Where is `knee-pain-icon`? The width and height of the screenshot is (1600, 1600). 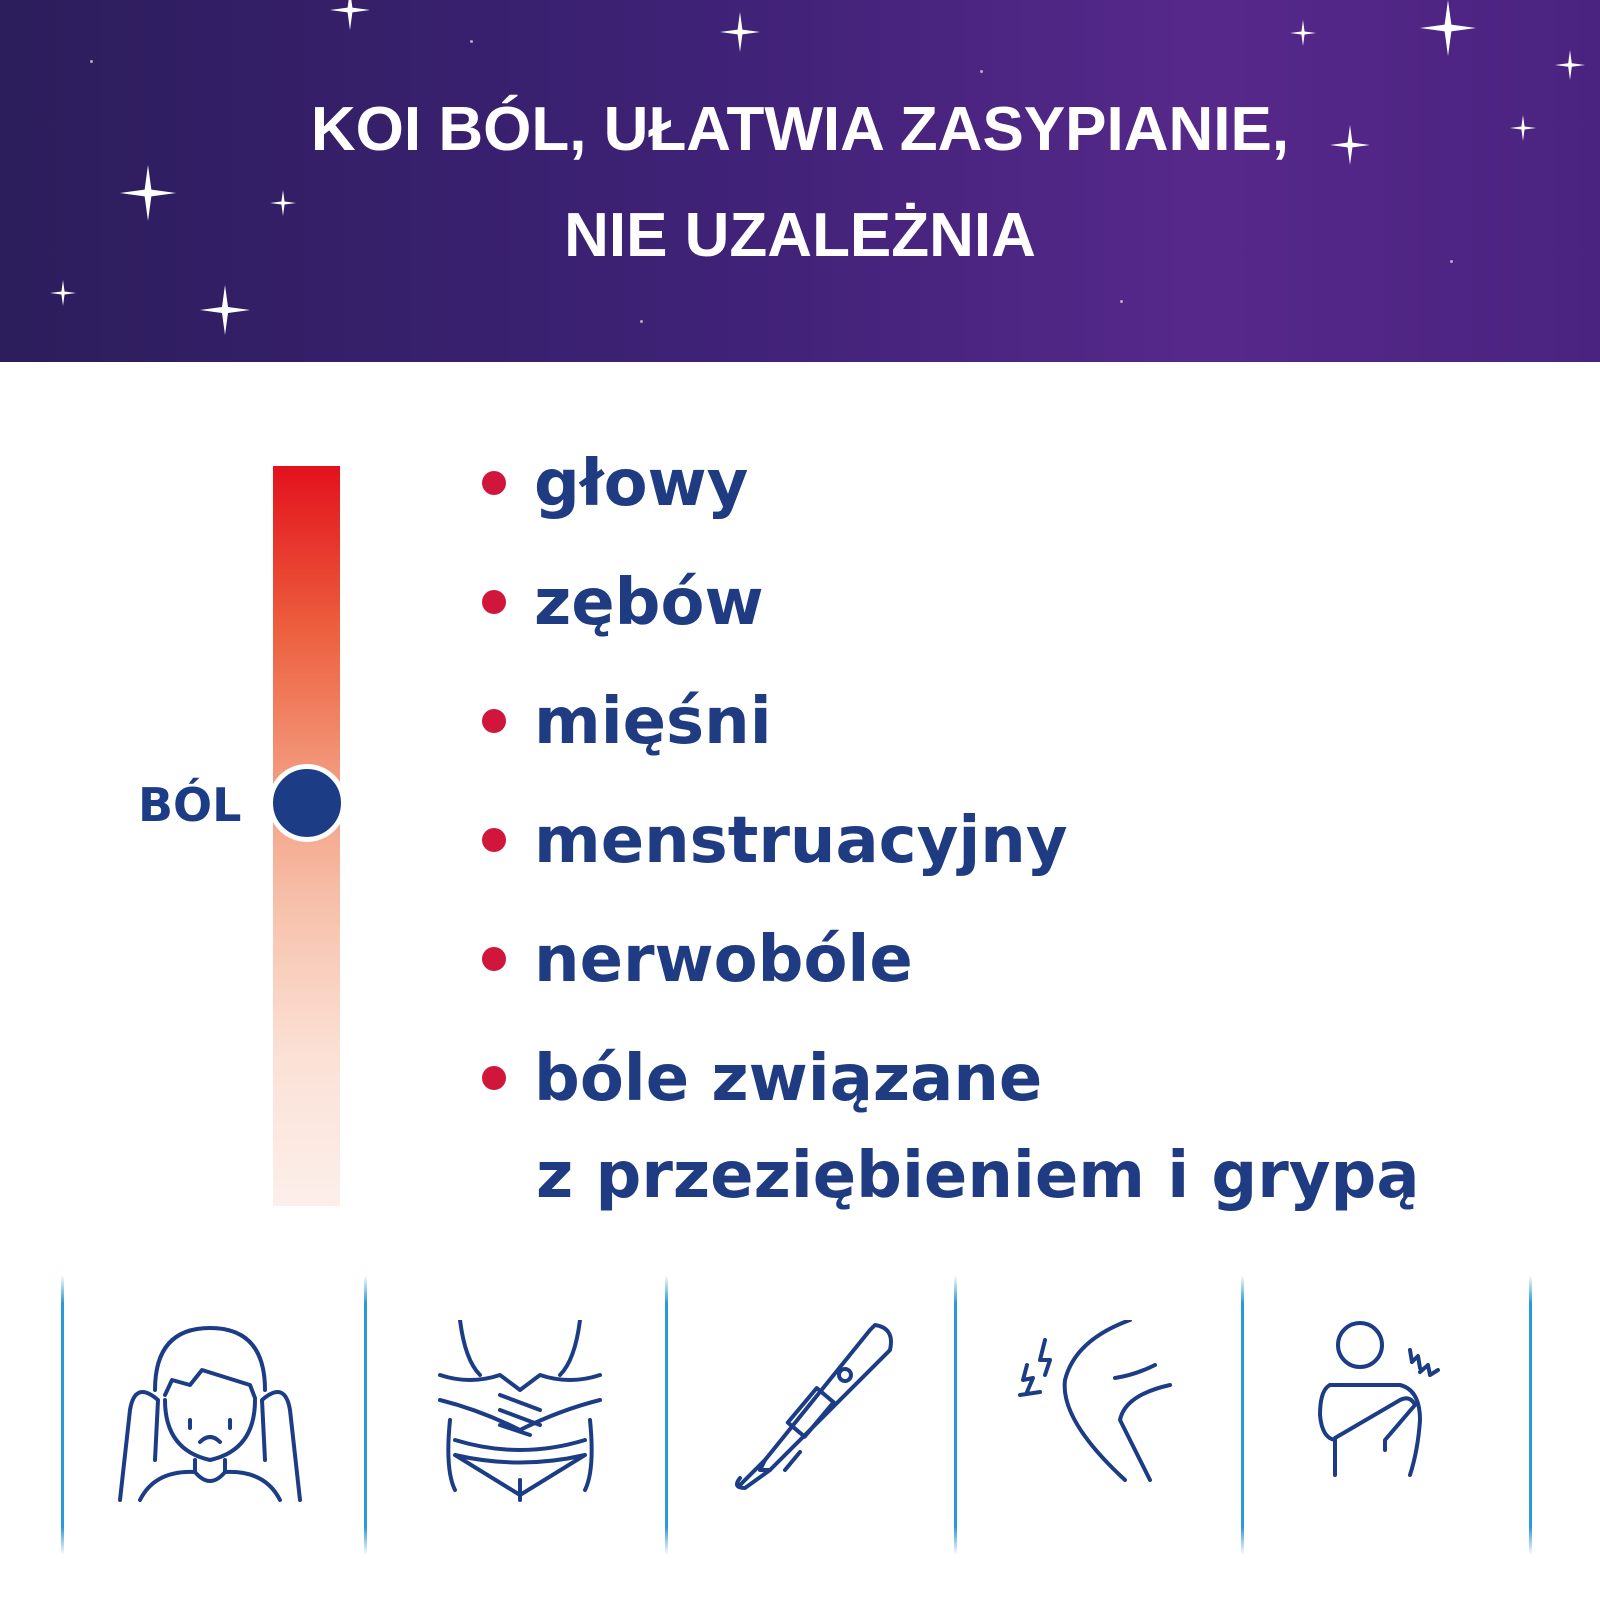 knee-pain-icon is located at coordinates (1100, 1406).